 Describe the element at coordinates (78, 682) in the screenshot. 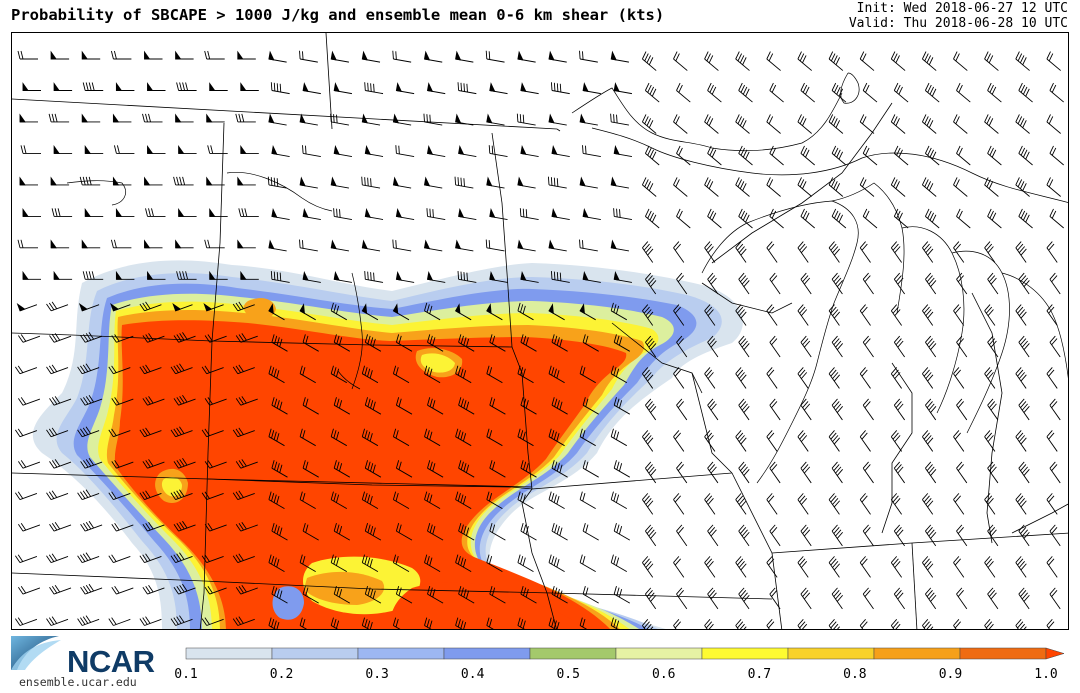

I see `ensemble-url: ensemble.ucar.edu` at that location.